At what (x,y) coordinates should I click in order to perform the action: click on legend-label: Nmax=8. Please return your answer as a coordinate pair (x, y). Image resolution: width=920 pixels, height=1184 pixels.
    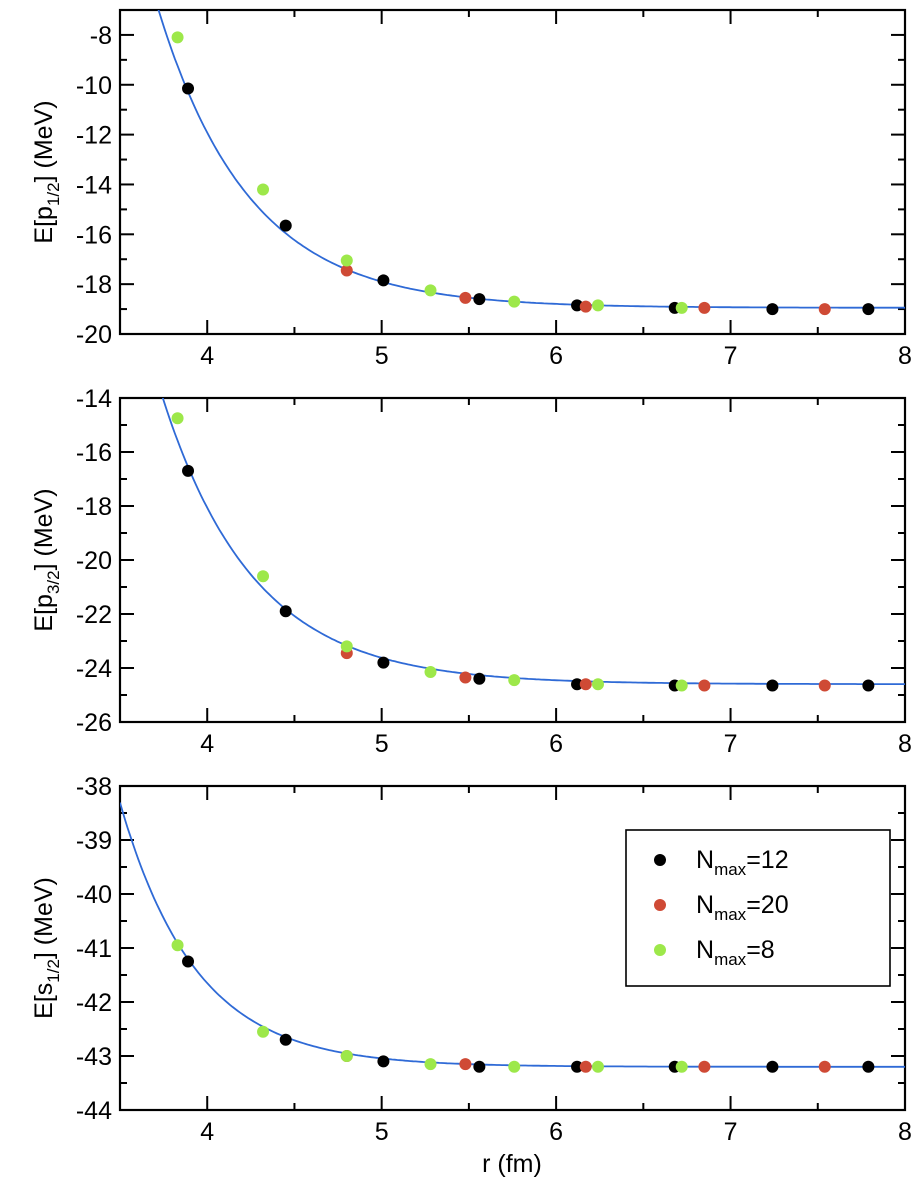
    Looking at the image, I should click on (735, 952).